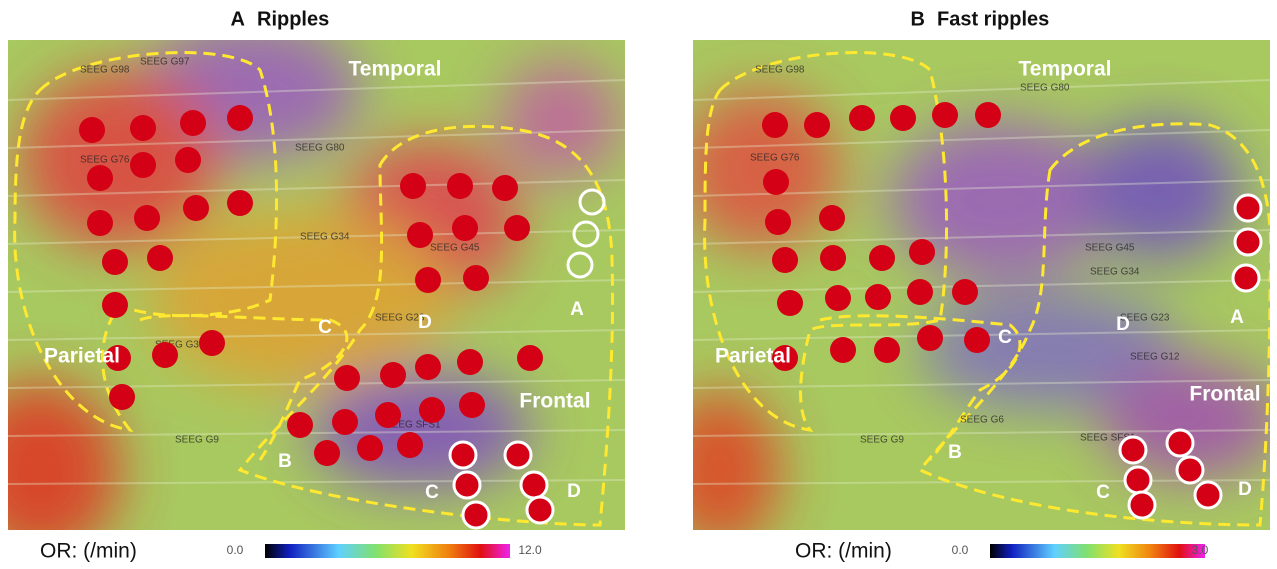 This screenshot has width=1277, height=569. What do you see at coordinates (180, 345) in the screenshot?
I see `electrode-label: SEEG G31` at bounding box center [180, 345].